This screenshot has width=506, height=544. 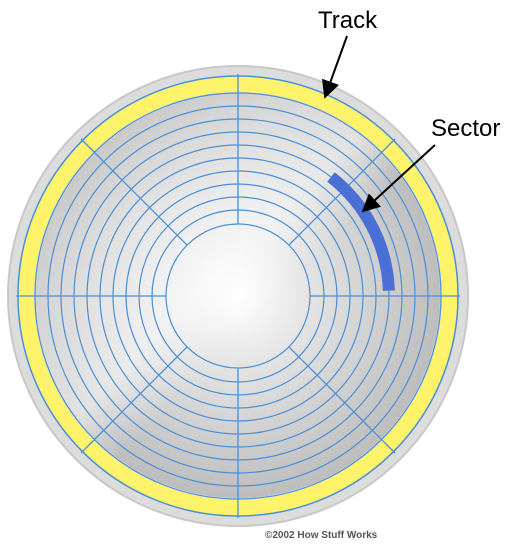 I want to click on track-arrow, so click(x=335, y=67).